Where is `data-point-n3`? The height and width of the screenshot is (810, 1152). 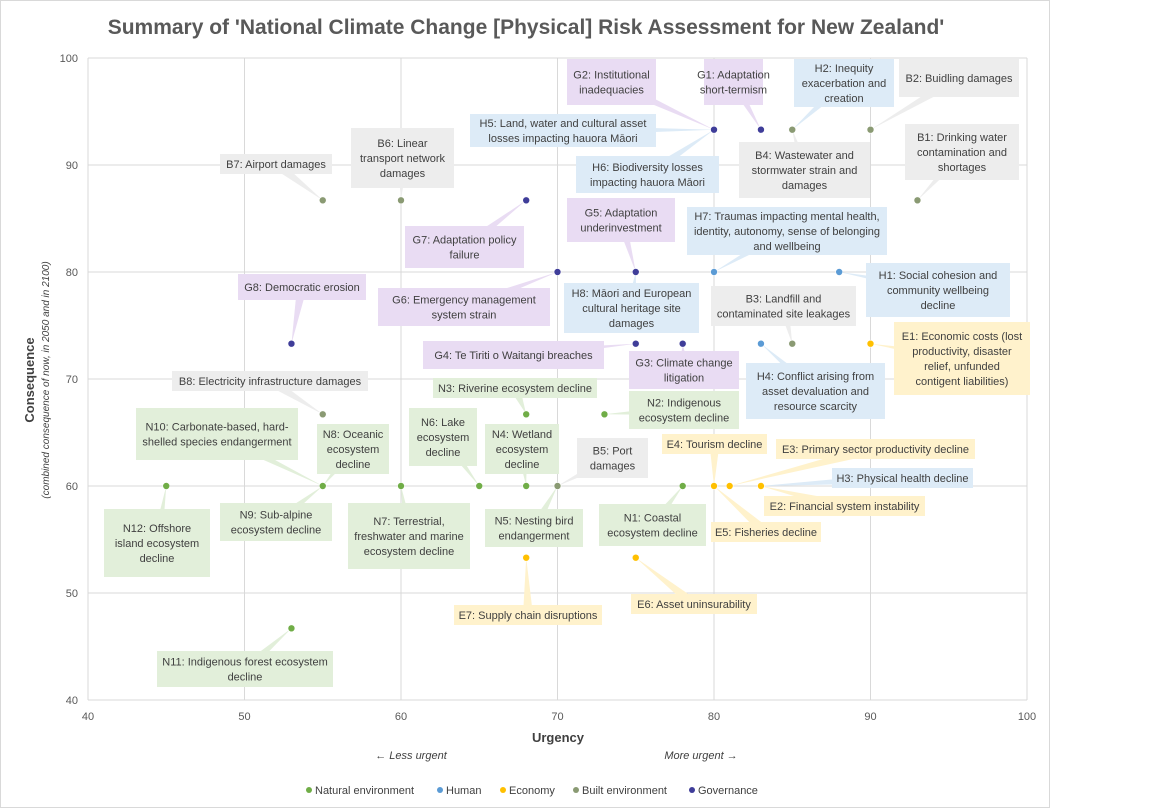
data-point-n3 is located at coordinates (526, 414).